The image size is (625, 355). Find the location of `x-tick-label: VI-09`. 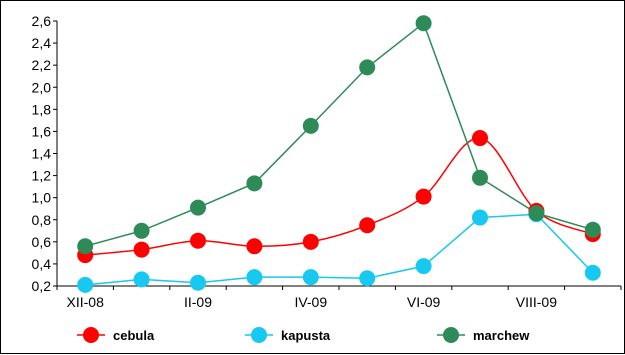

x-tick-label: VI-09 is located at coordinates (424, 302).